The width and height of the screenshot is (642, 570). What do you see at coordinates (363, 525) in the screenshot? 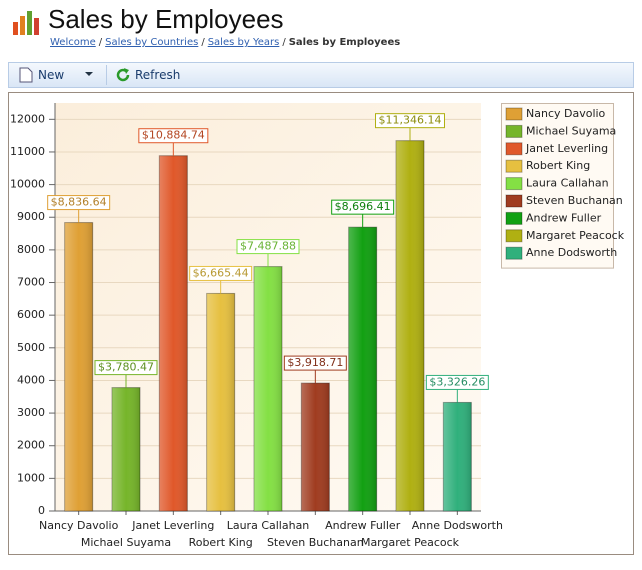
I see `x-tick-label: Andrew Fuller` at bounding box center [363, 525].